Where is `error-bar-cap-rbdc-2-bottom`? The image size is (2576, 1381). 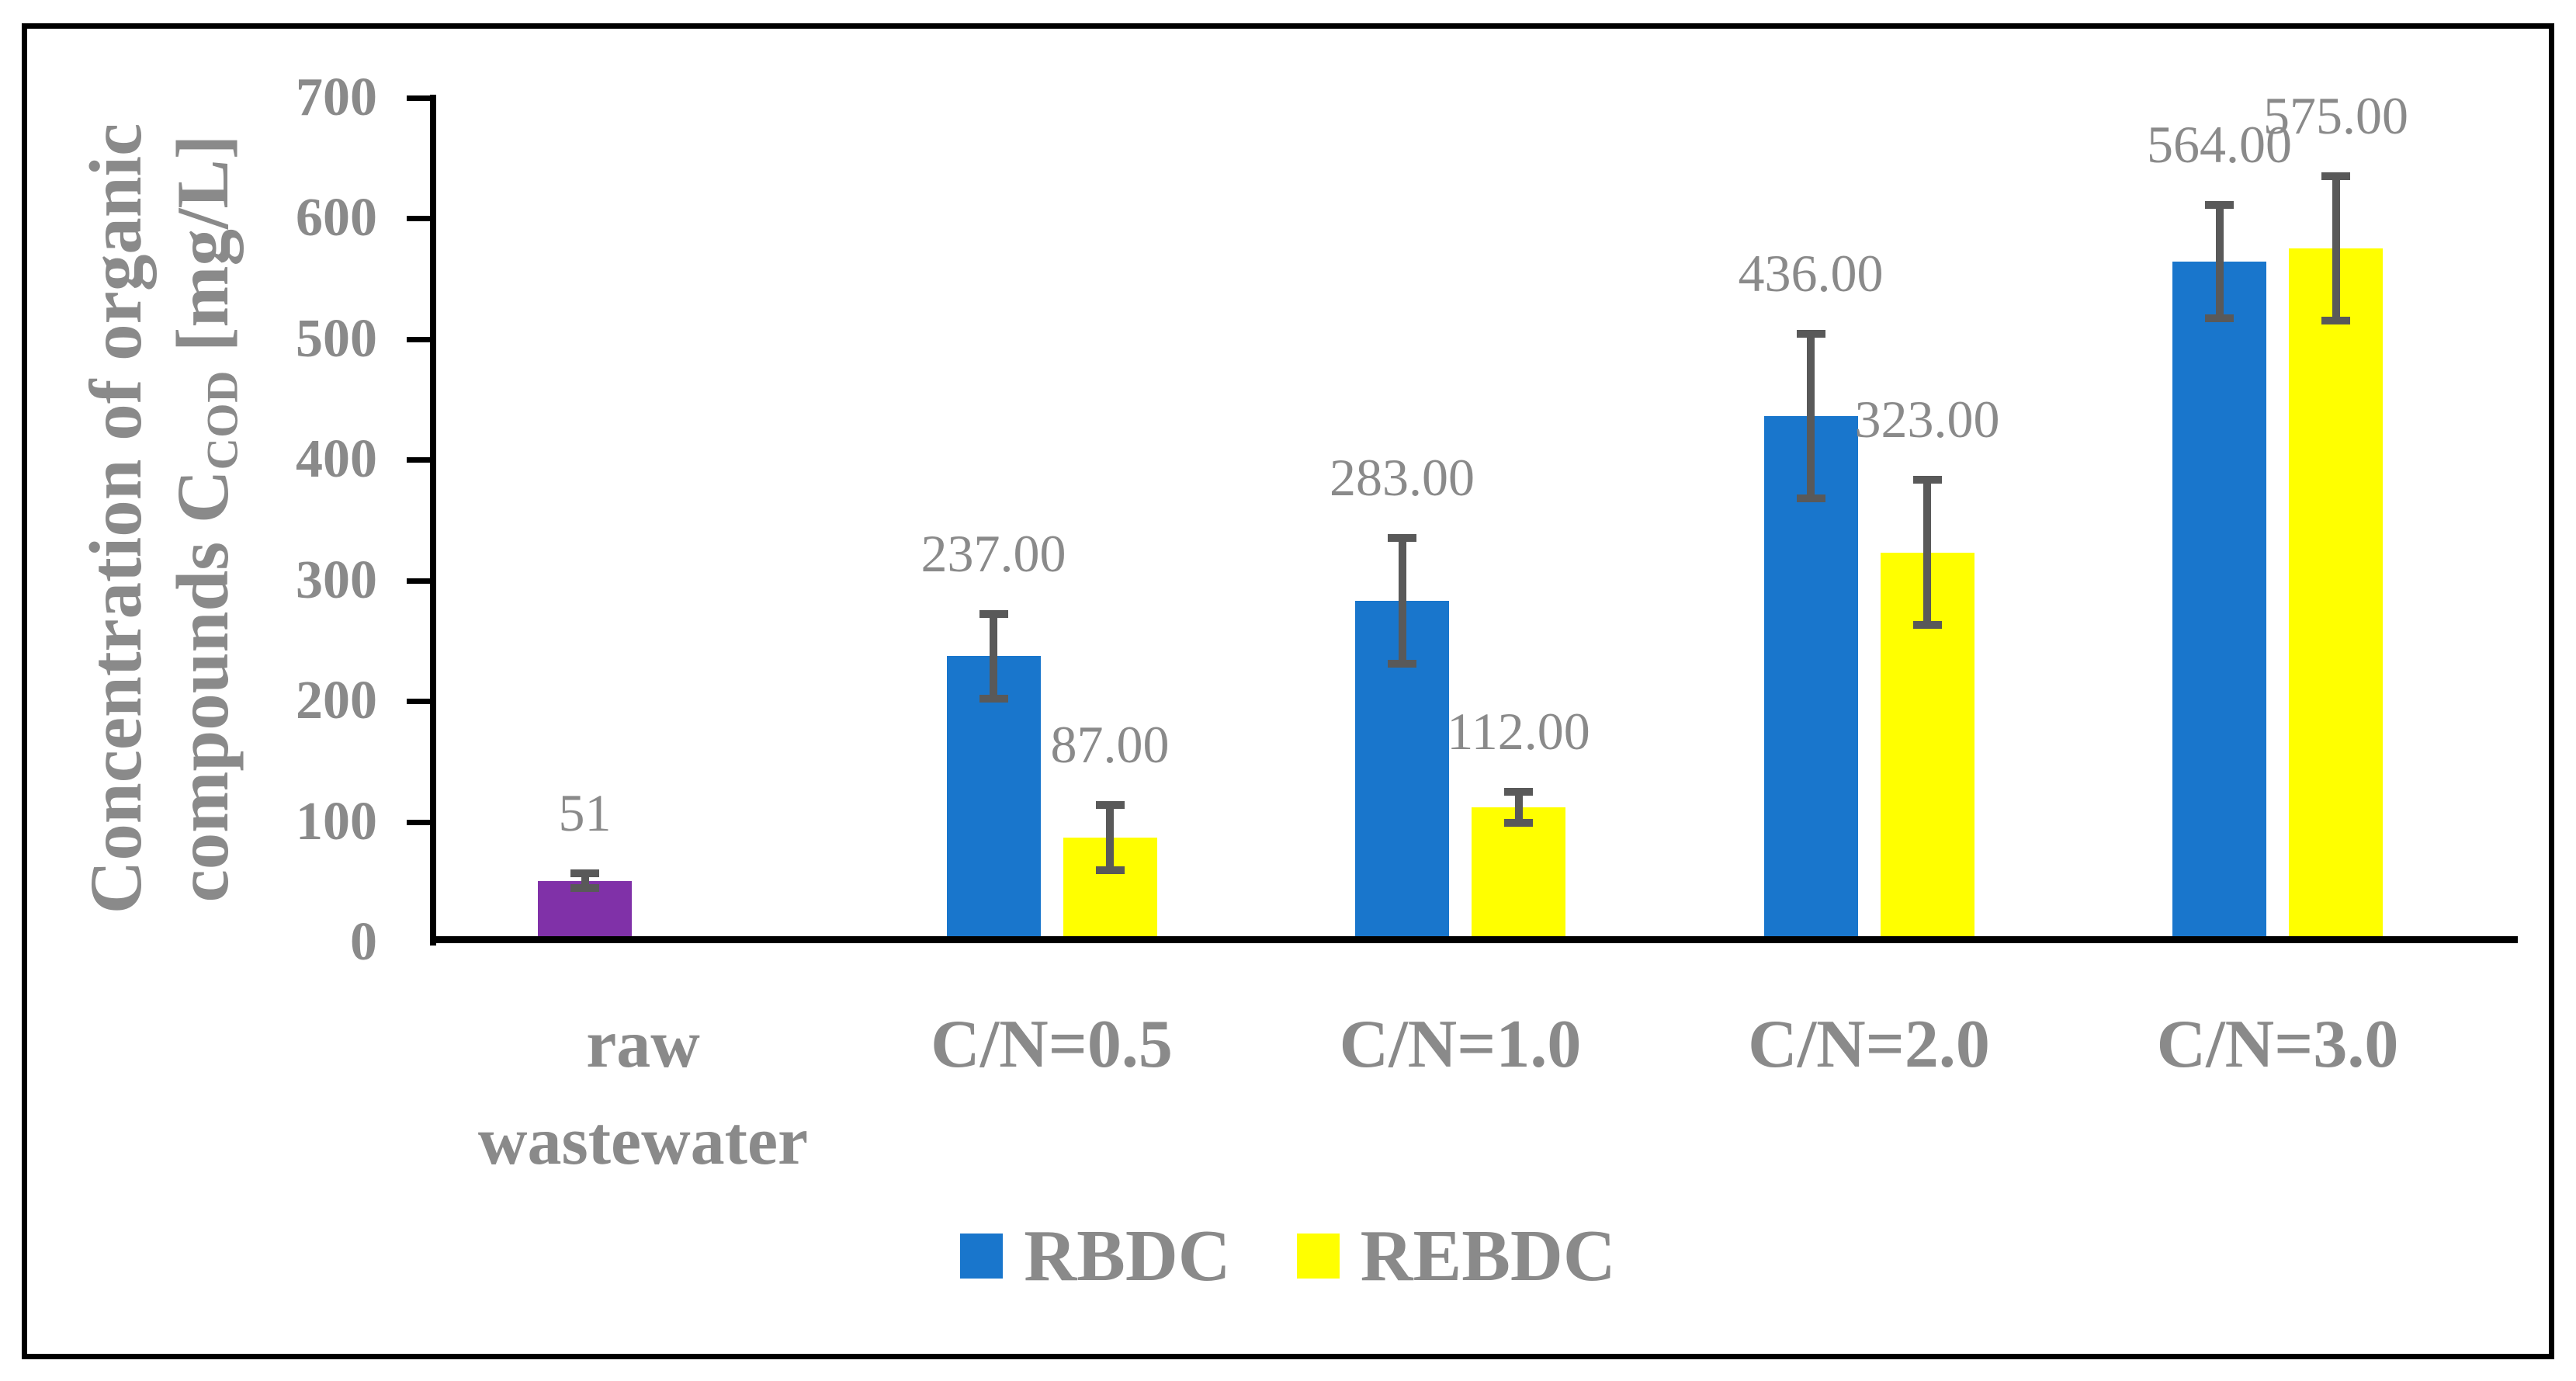 error-bar-cap-rbdc-2-bottom is located at coordinates (1402, 664).